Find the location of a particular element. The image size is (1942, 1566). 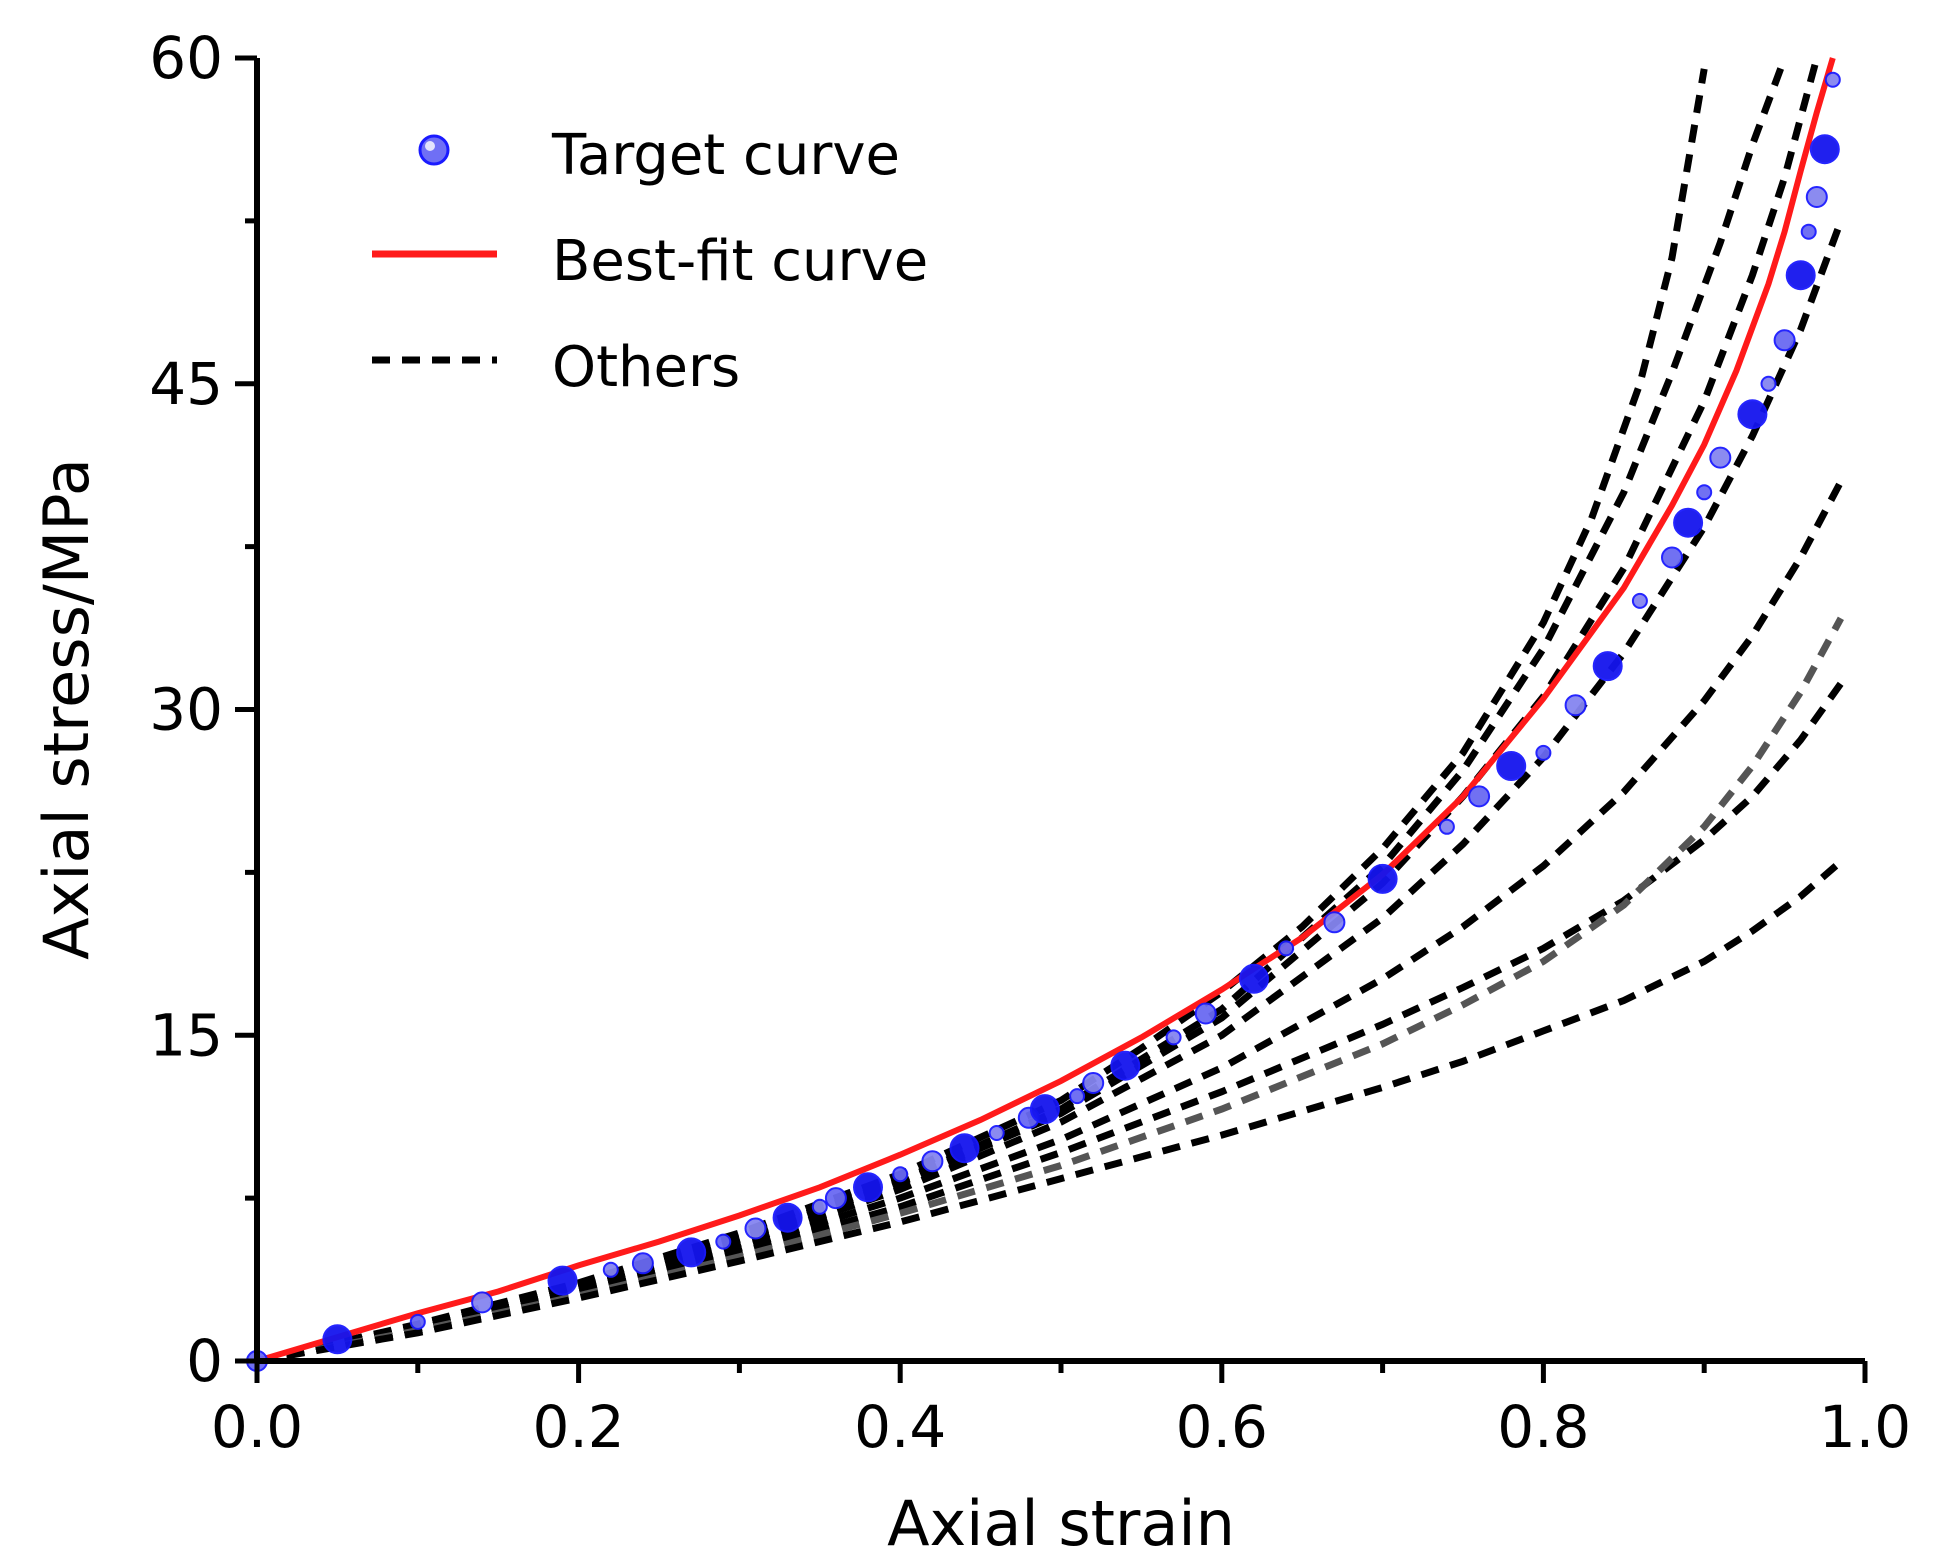

y-axis-title: Axial stress/MPa is located at coordinates (66, 709).